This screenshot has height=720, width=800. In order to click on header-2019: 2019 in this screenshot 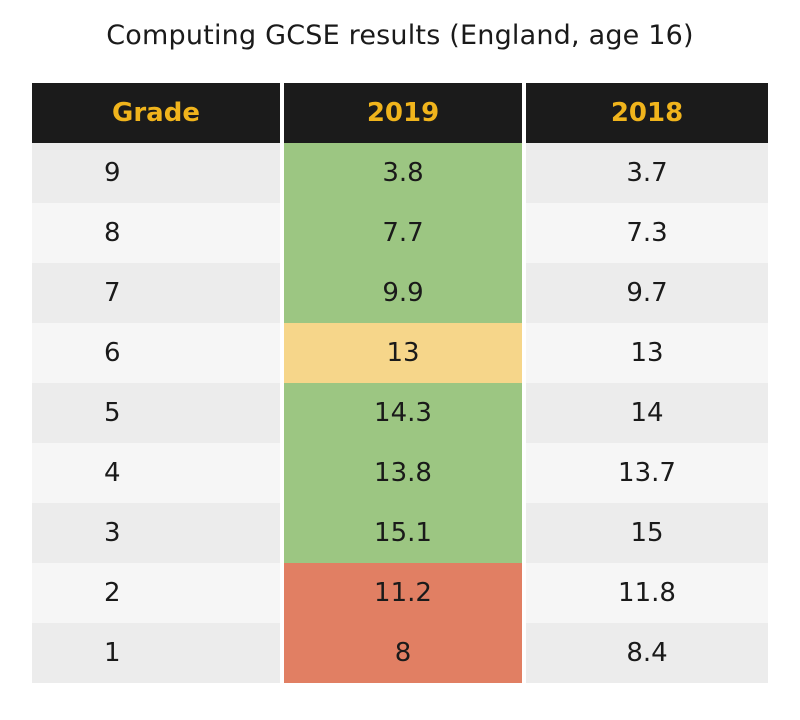, I will do `click(403, 113)`.